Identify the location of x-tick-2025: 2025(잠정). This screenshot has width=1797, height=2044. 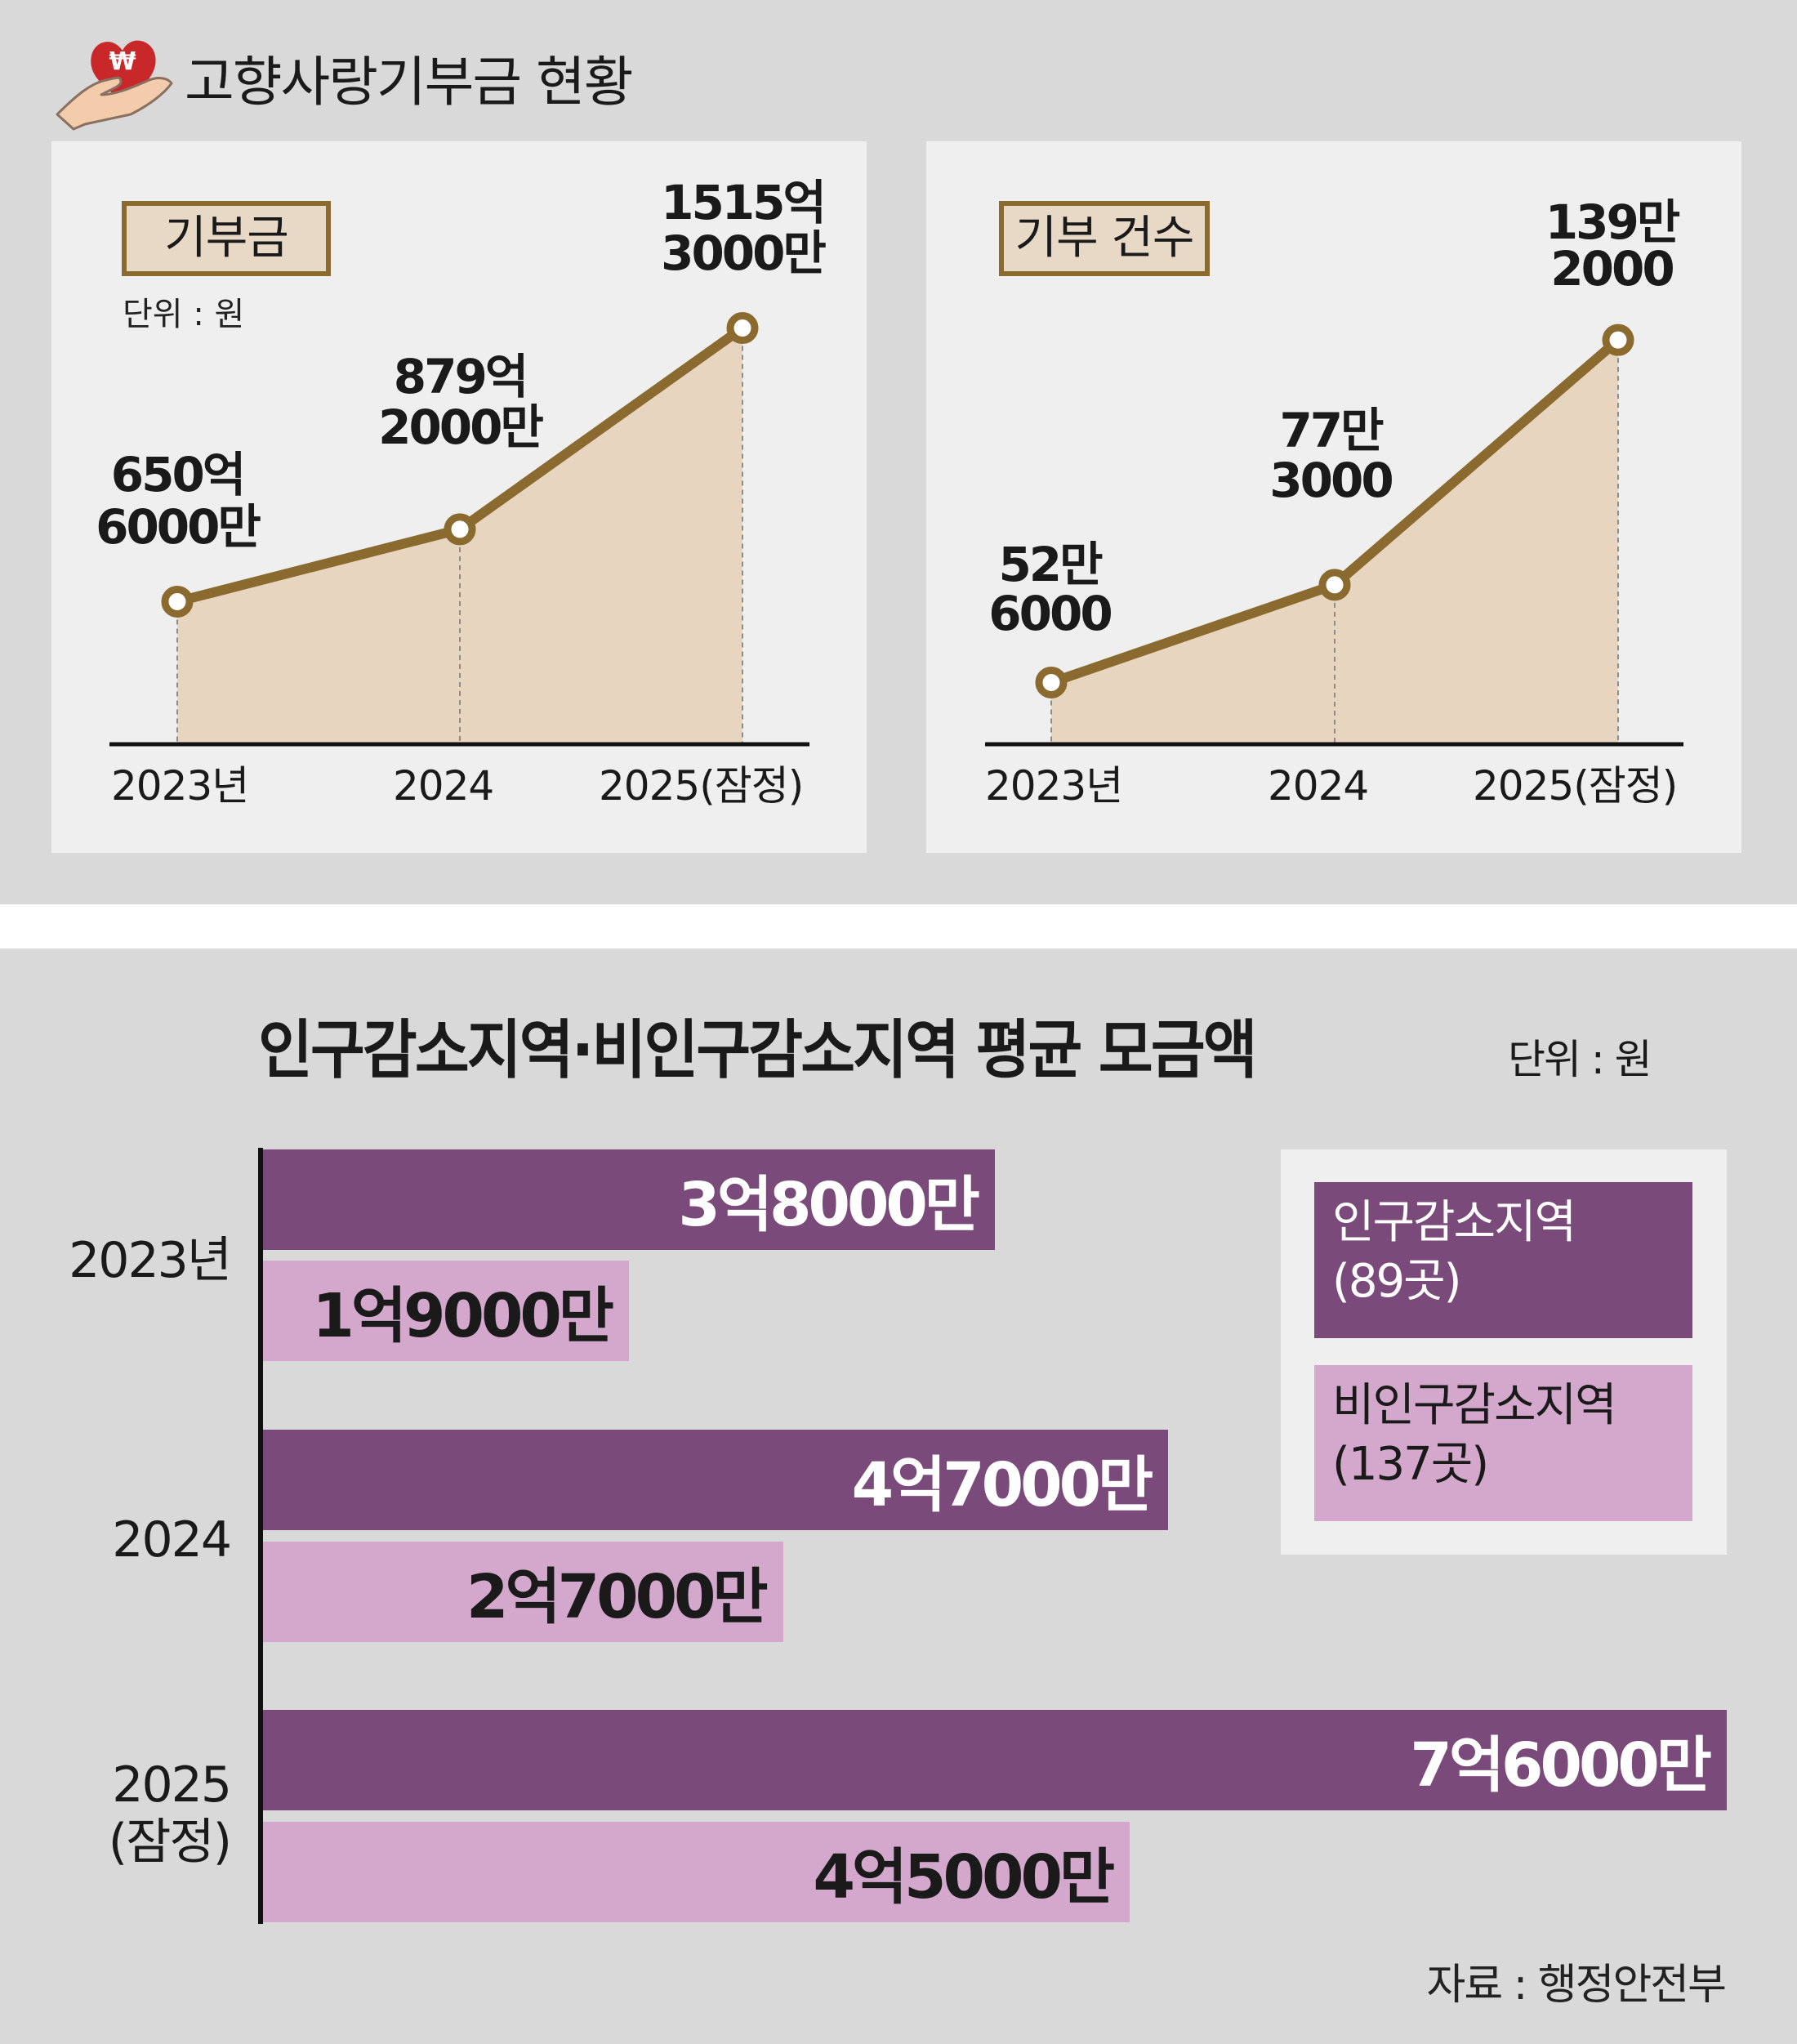
(701, 786).